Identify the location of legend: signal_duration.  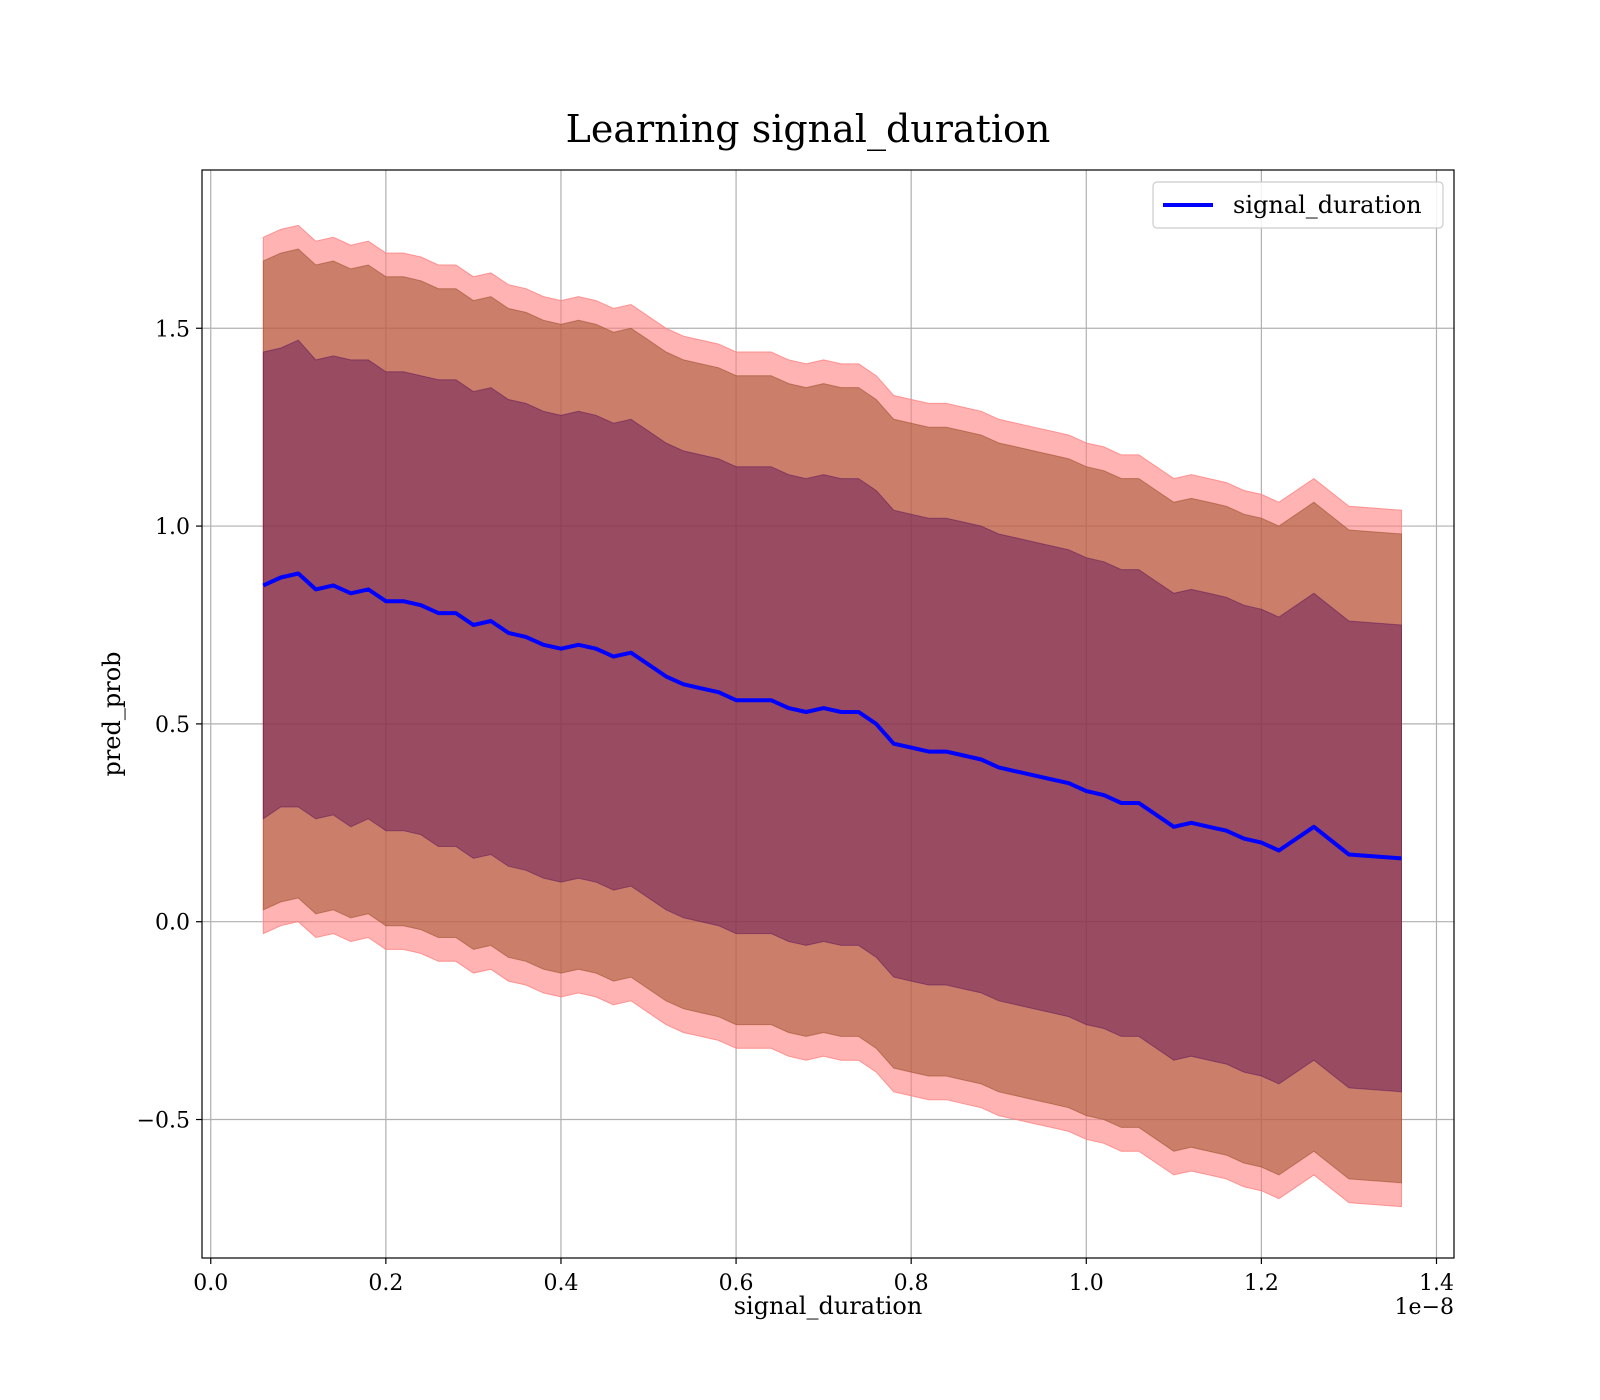
(1298, 205).